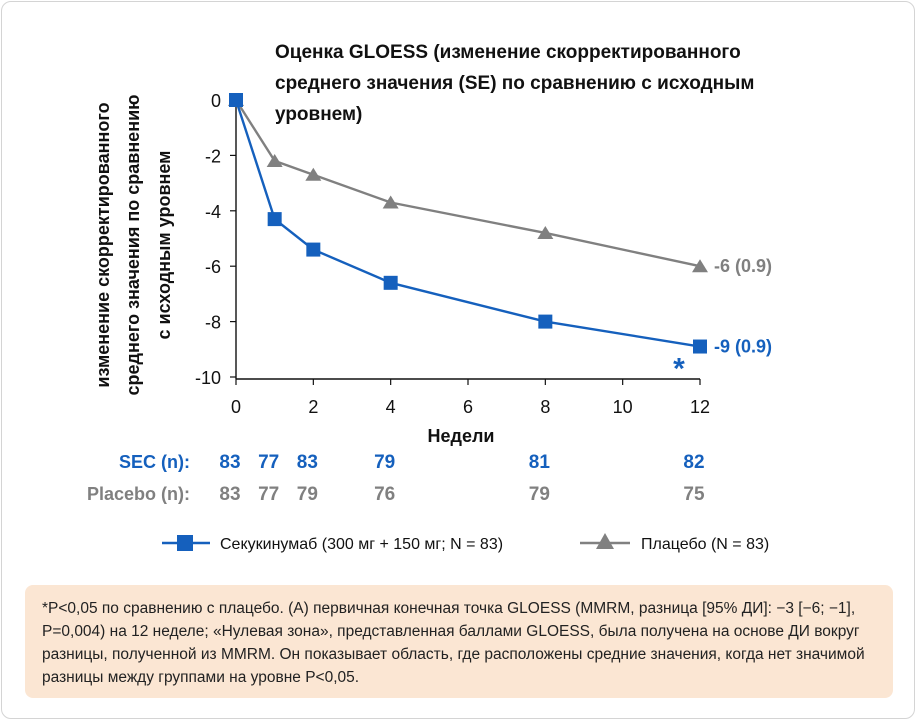 This screenshot has height=722, width=918. Describe the element at coordinates (605, 541) in the screenshot. I see `legend-marker-triangle` at that location.